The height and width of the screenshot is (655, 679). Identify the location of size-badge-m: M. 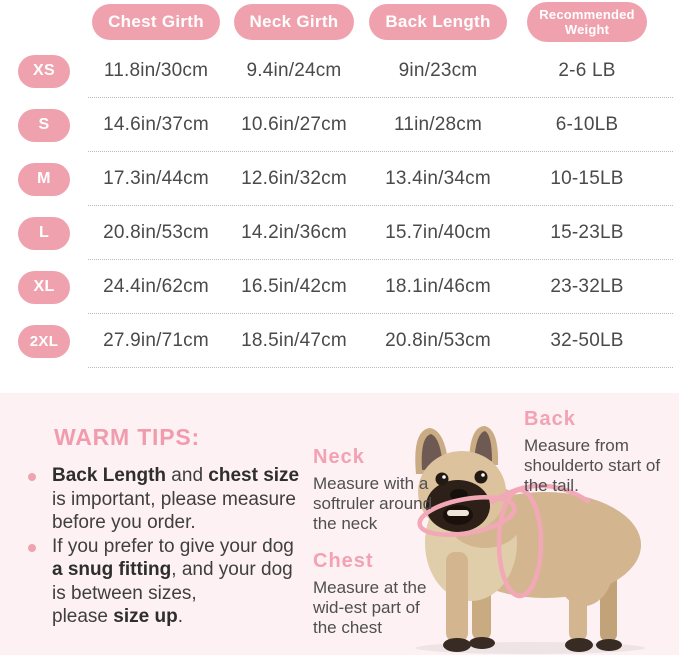
(44, 179).